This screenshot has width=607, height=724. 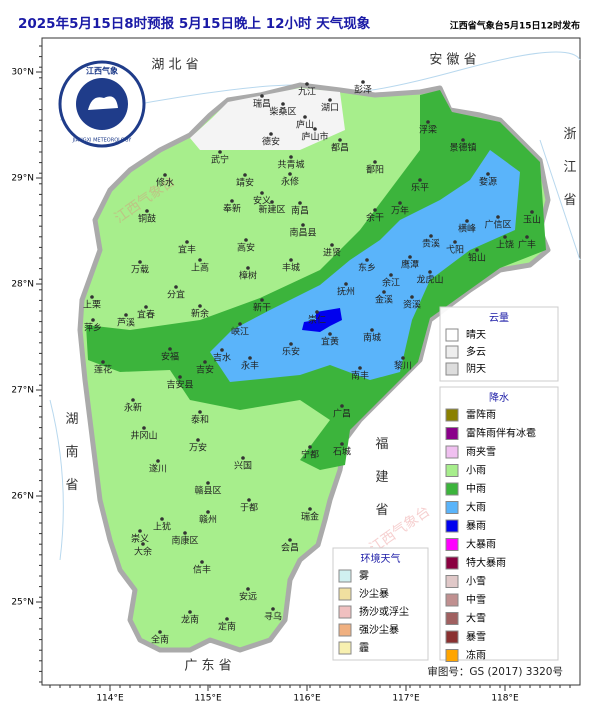 I want to click on city-label: 瑞昌, so click(x=262, y=104).